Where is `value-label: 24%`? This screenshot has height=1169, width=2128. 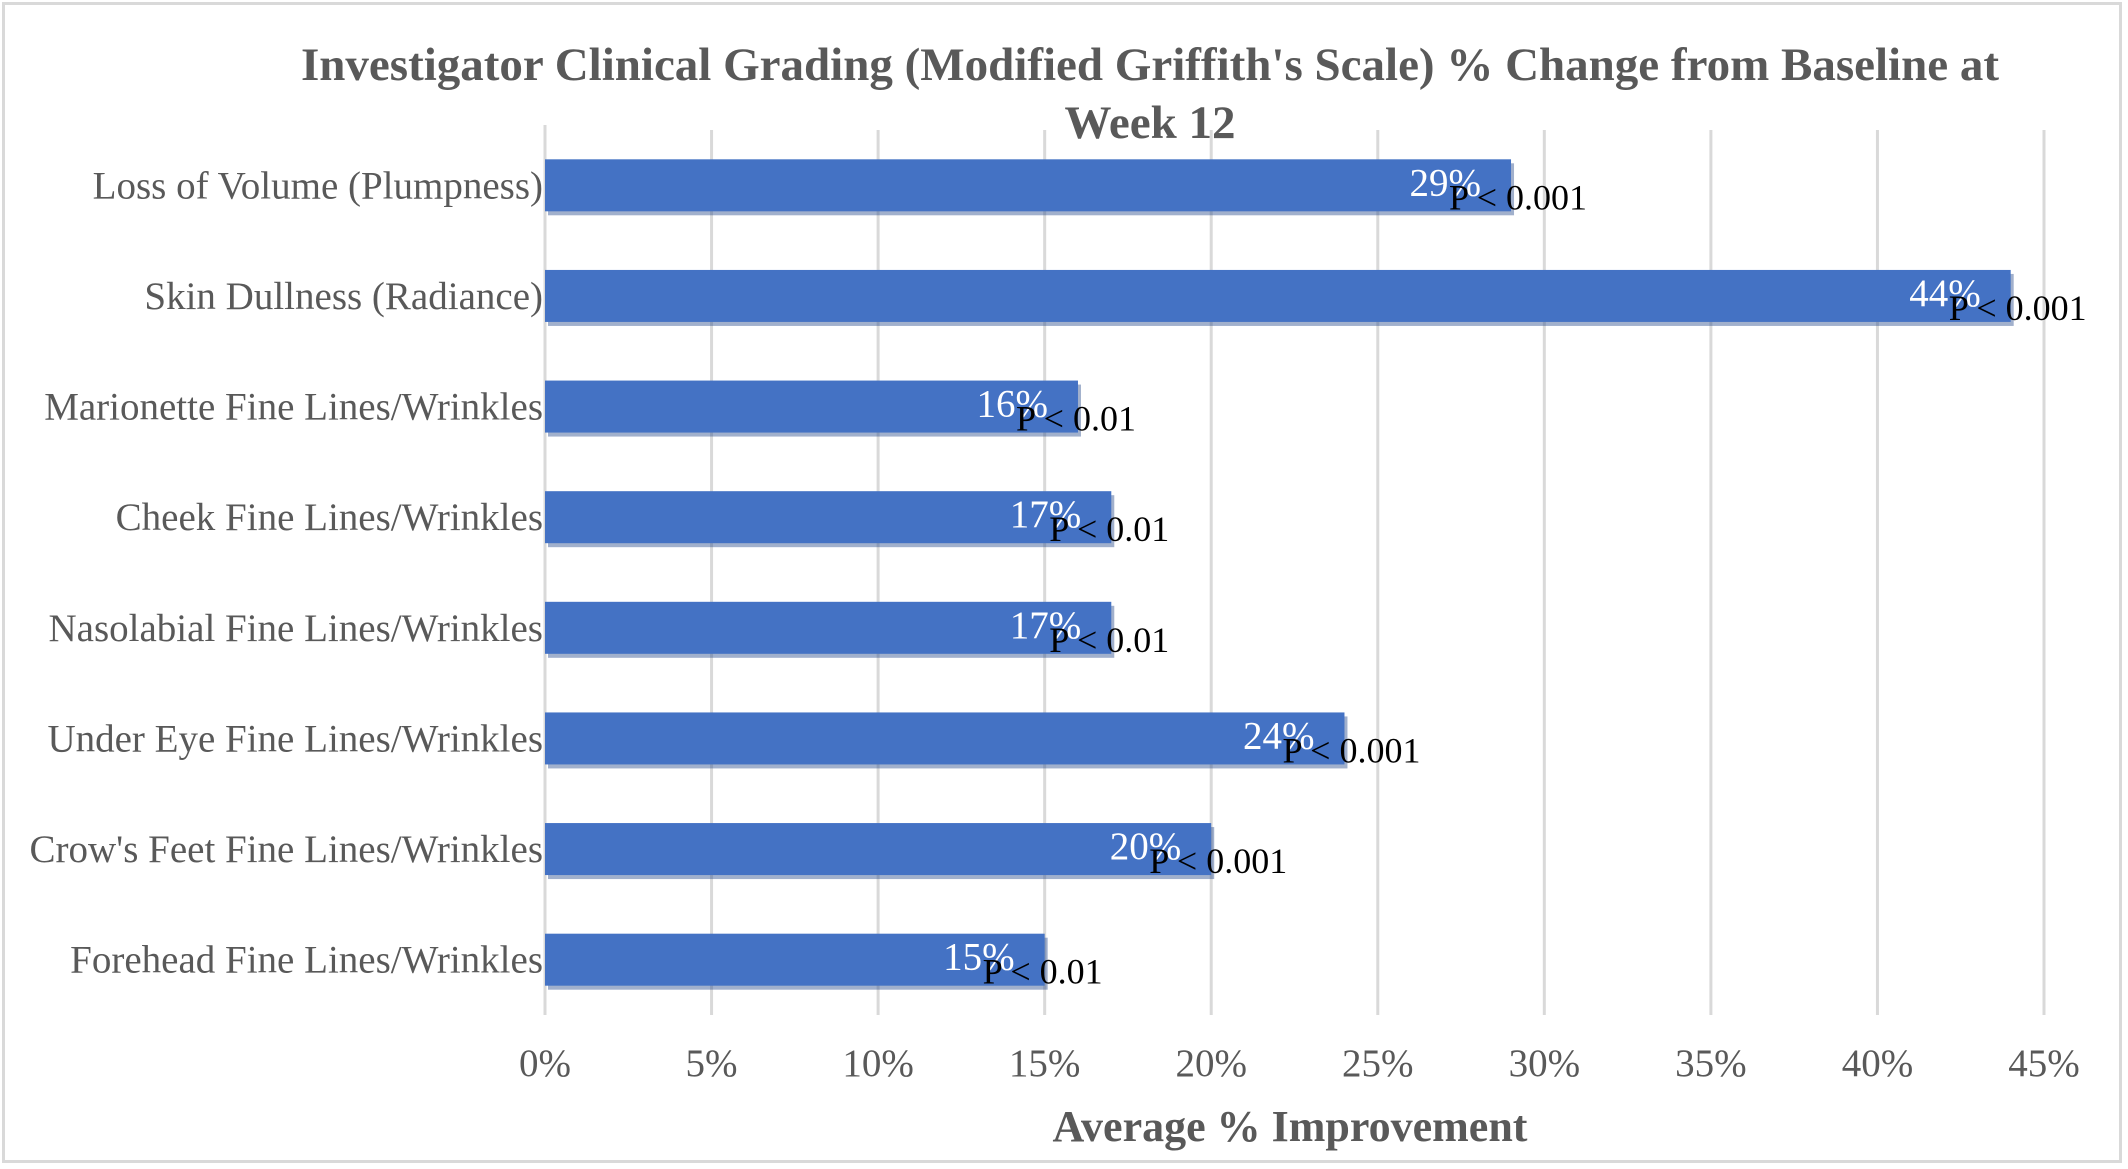 value-label: 24% is located at coordinates (1279, 735).